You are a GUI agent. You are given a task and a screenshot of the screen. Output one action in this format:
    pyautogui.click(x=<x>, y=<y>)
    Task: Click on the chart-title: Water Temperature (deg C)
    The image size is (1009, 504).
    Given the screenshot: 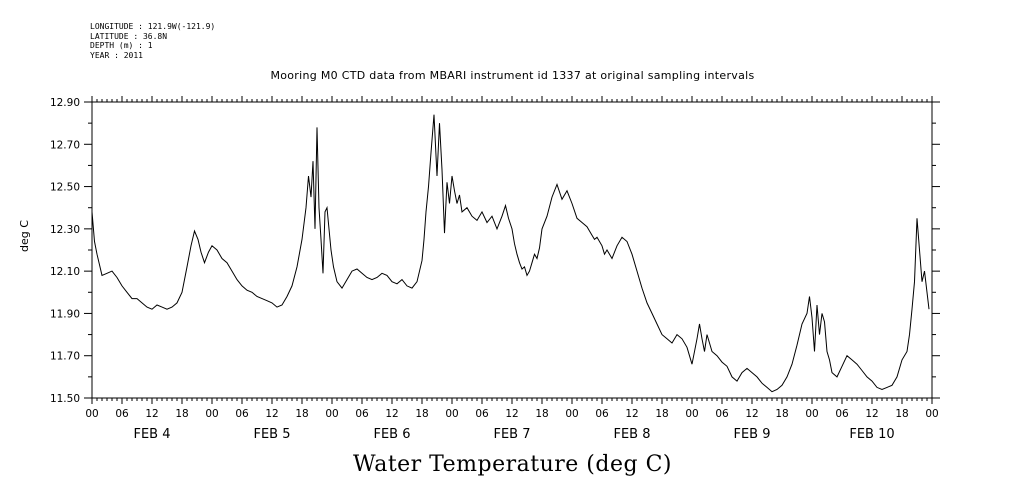 What is the action you would take?
    pyautogui.click(x=504, y=464)
    